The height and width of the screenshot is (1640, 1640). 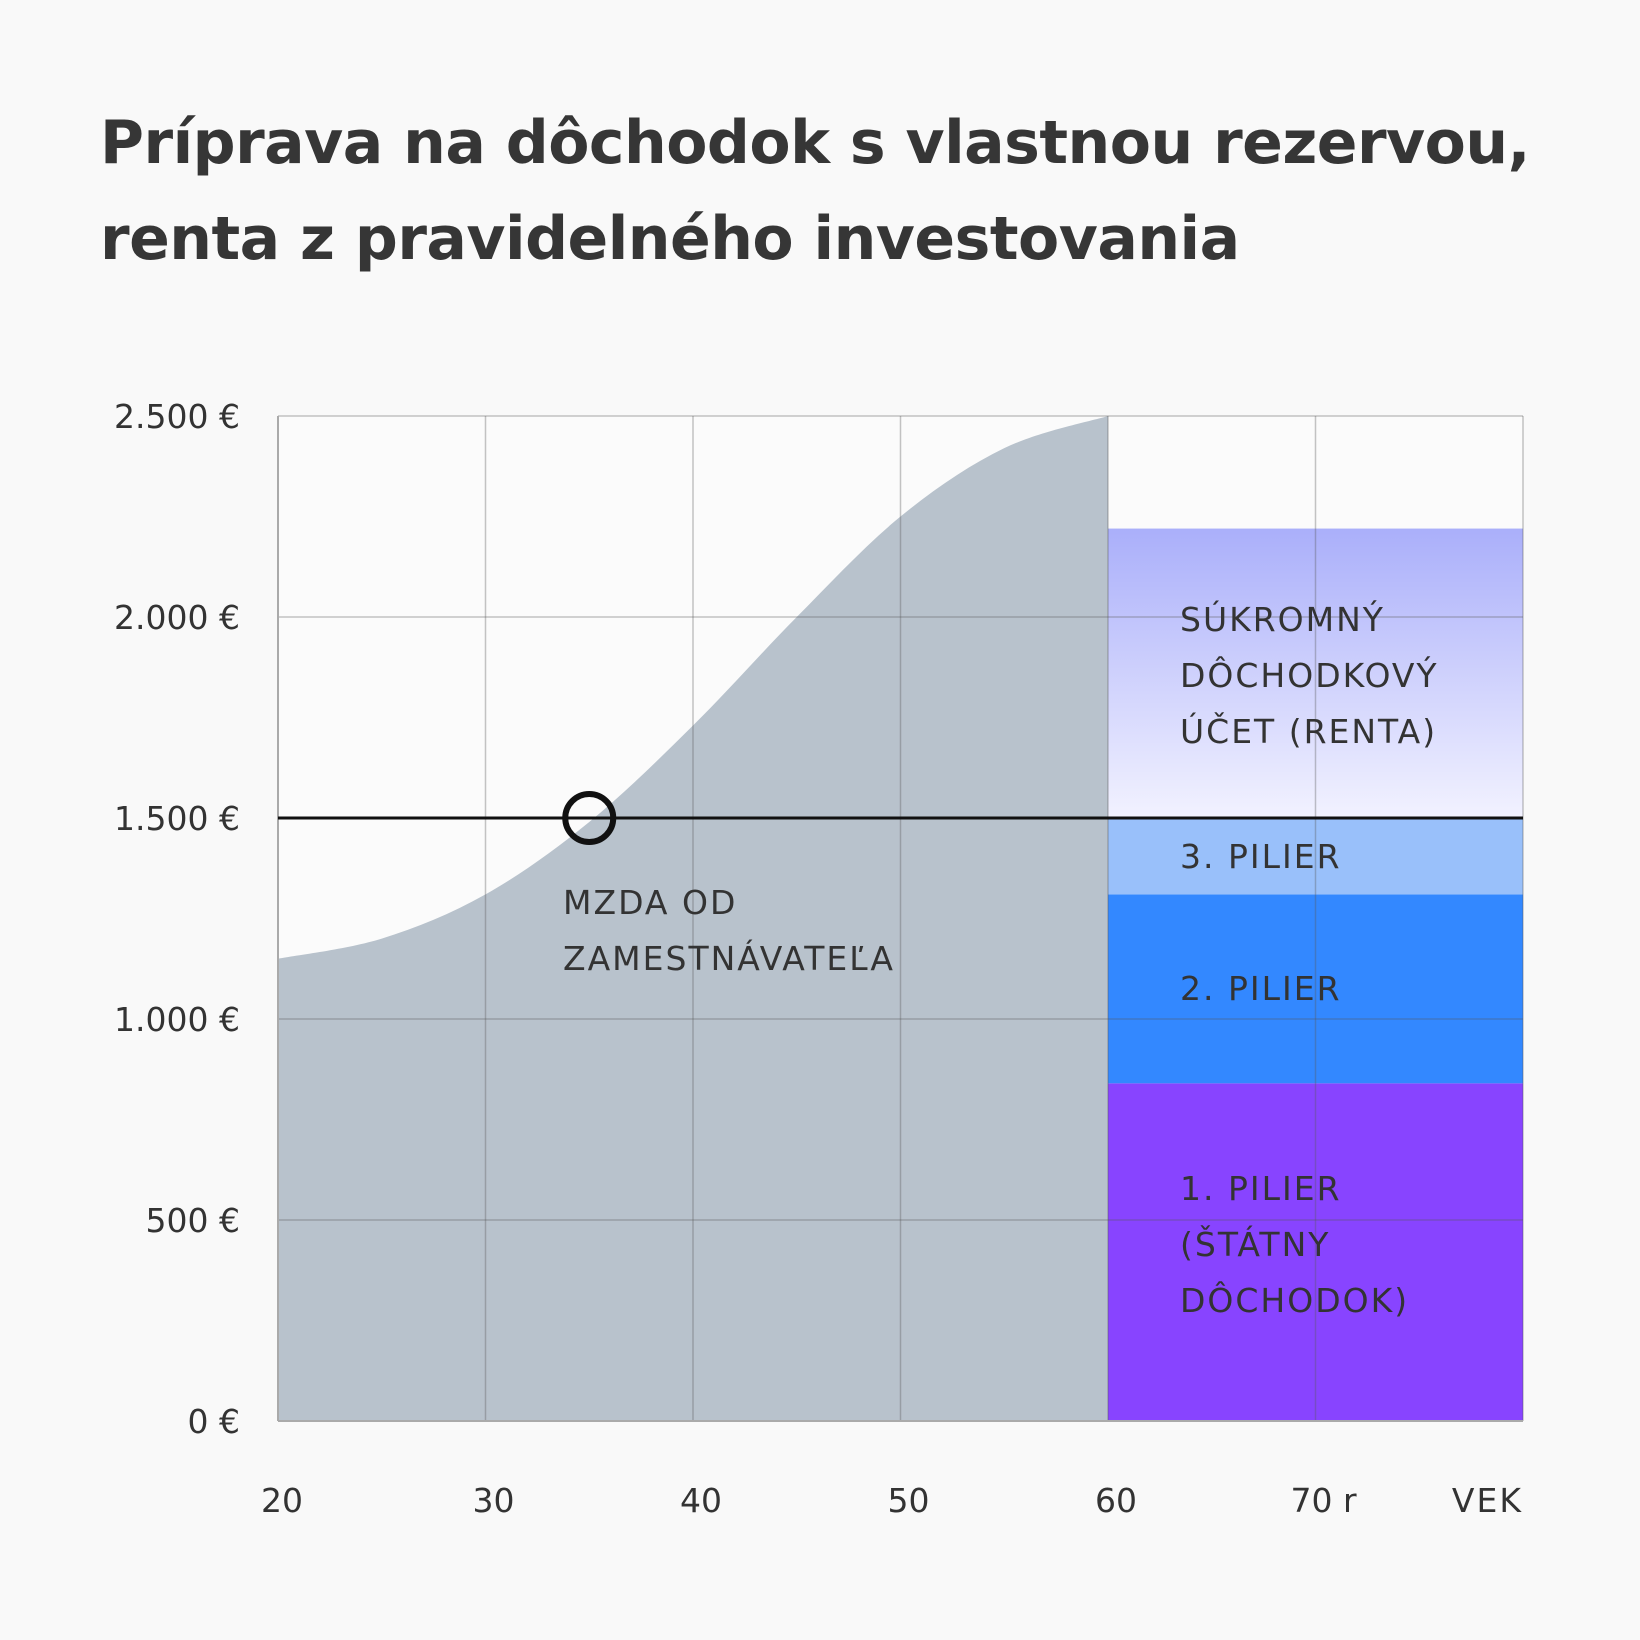 I want to click on x-tick-label: 70 r, so click(x=1323, y=1500).